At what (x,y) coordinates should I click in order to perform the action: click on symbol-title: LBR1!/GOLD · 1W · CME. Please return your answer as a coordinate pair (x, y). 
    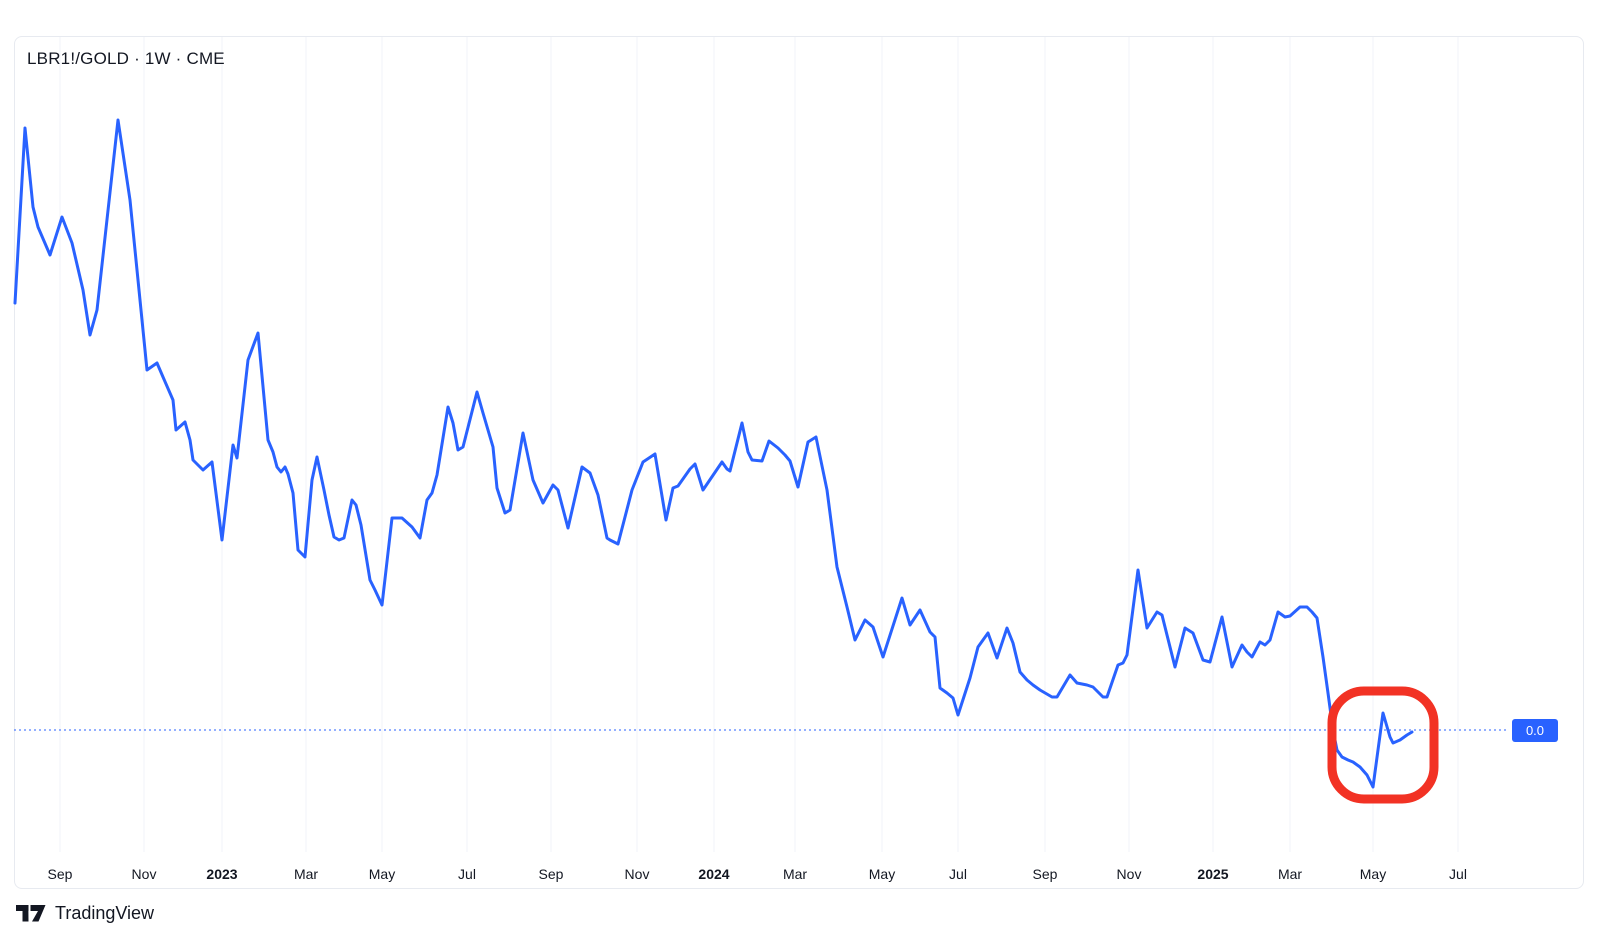
    Looking at the image, I should click on (126, 58).